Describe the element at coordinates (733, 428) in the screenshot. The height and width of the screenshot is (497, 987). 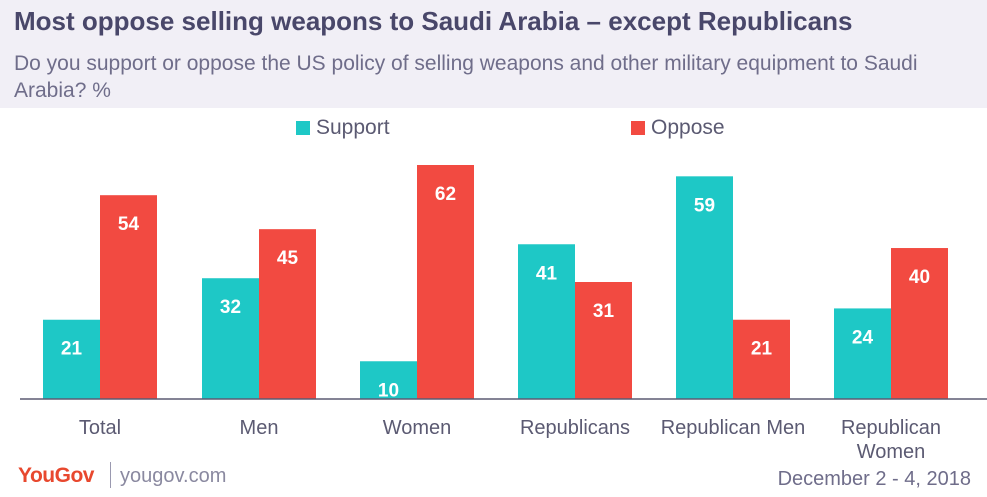
I see `category-label-4: Republican Men` at that location.